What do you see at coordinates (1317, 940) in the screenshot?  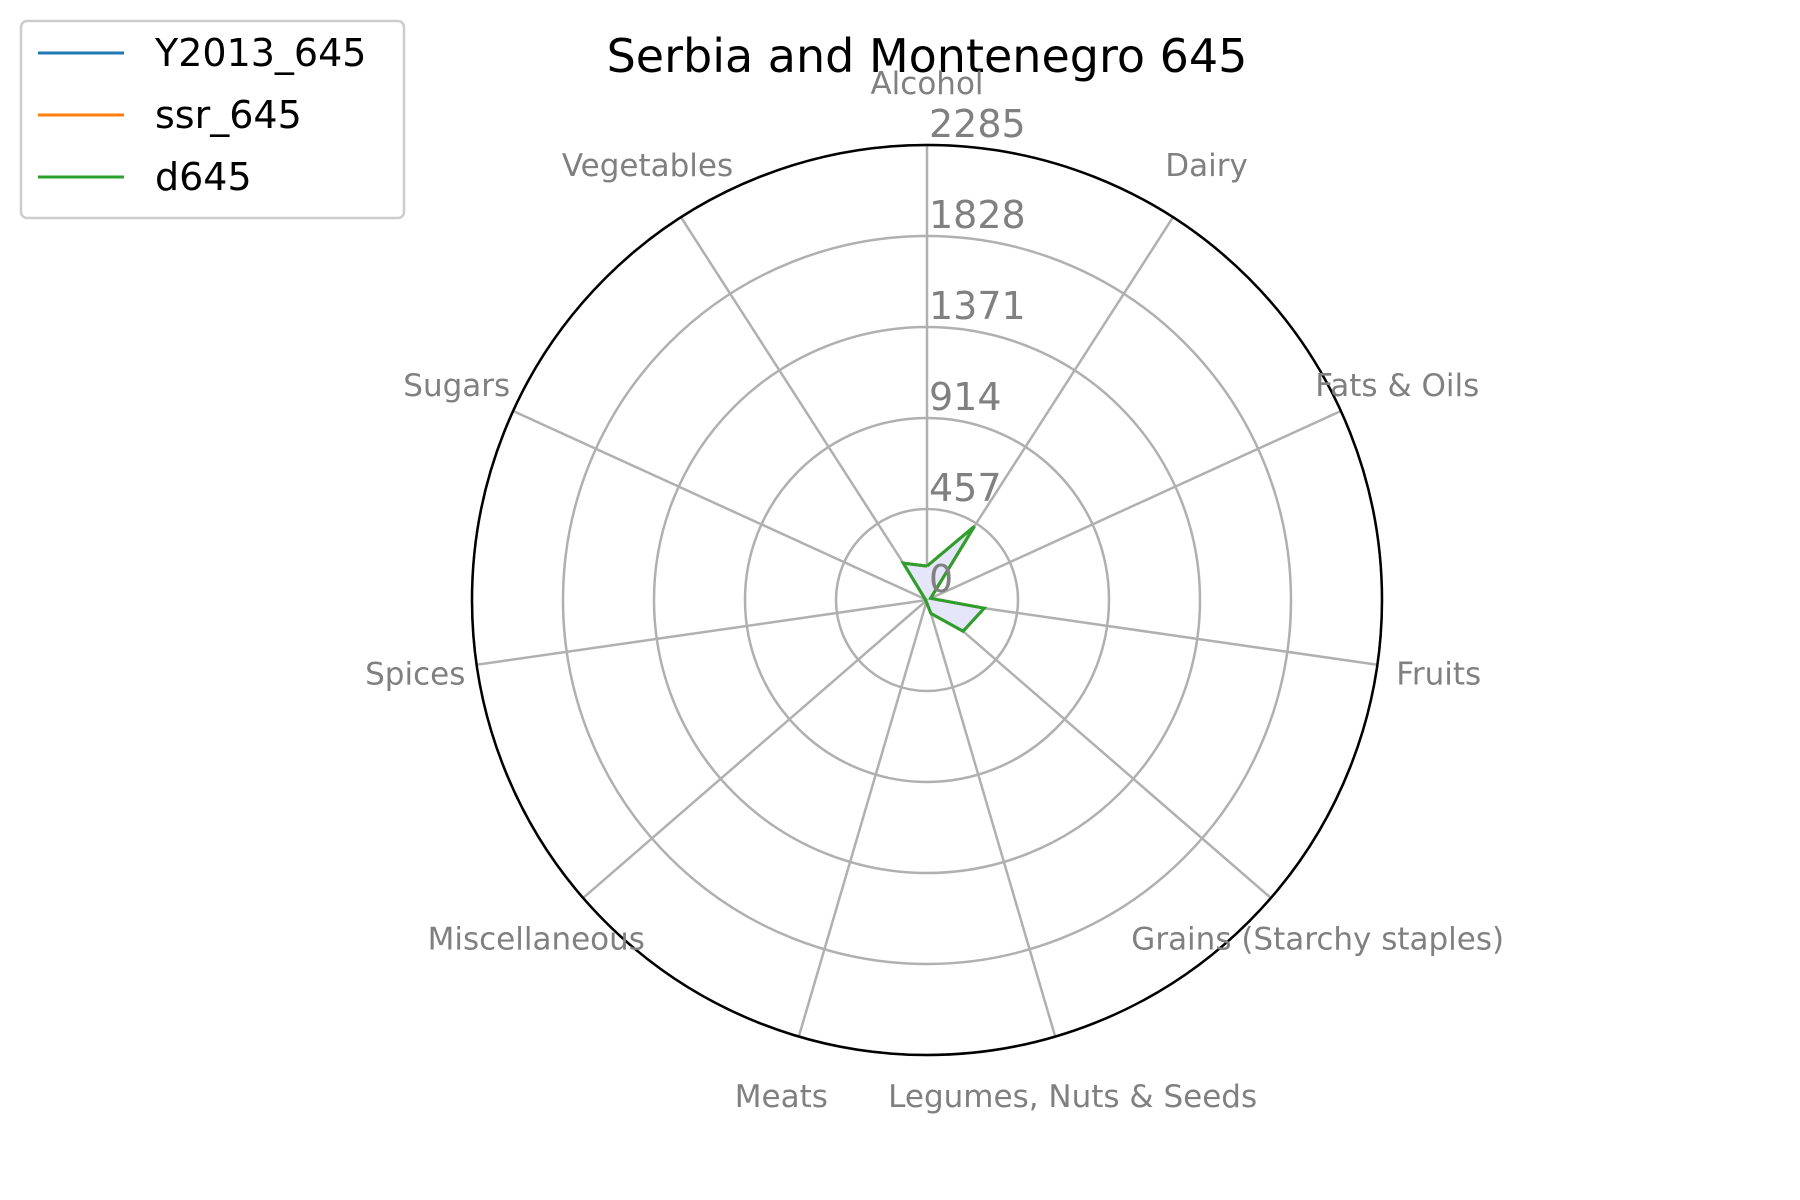 I see `category-label: Grains (Starchy staples)` at bounding box center [1317, 940].